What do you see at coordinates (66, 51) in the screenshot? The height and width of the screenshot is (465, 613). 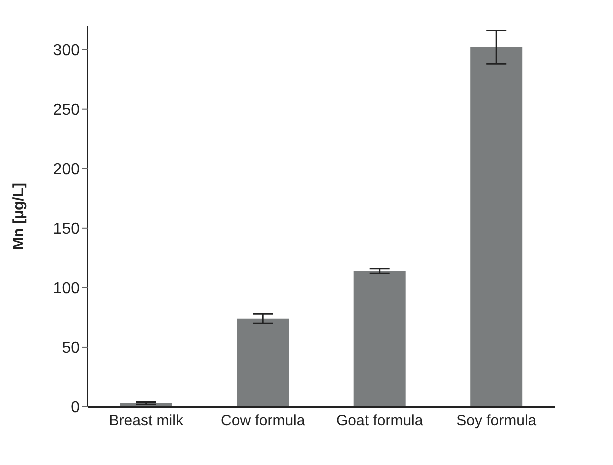 I see `y-tick-label: 300` at bounding box center [66, 51].